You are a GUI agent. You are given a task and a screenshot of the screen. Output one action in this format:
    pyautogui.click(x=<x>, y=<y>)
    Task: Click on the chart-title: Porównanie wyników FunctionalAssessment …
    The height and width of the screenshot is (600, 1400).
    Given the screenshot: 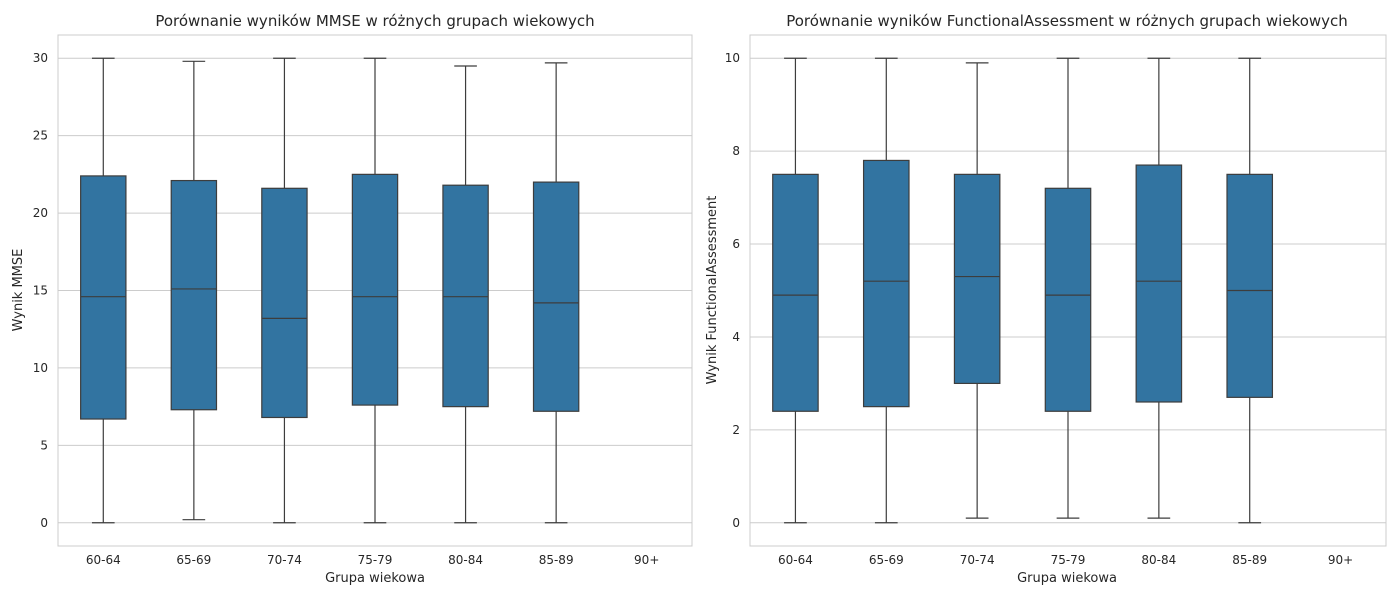 What is the action you would take?
    pyautogui.click(x=1067, y=21)
    